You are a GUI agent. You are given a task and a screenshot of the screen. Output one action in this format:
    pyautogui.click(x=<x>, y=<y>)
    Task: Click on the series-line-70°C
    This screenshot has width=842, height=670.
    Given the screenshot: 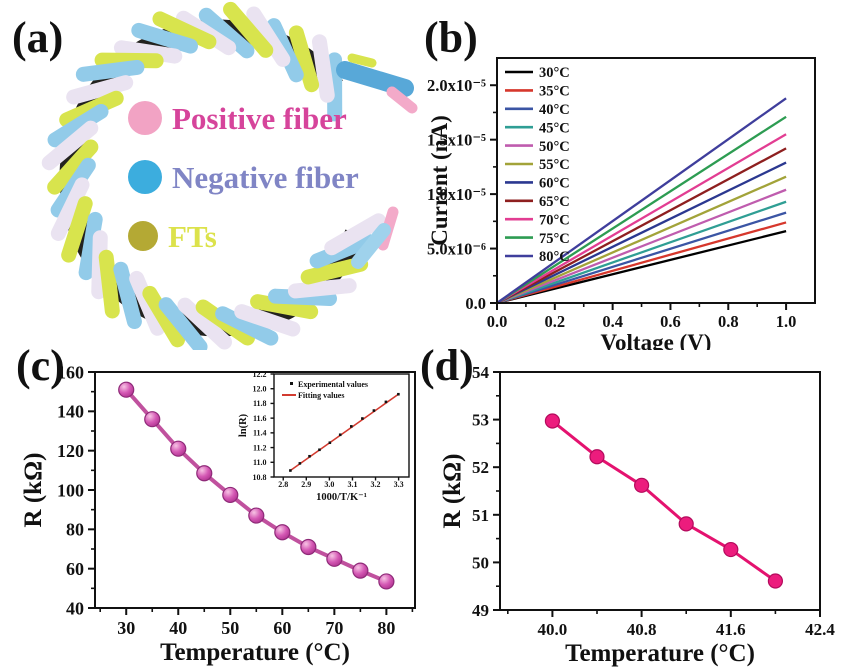 What is the action you would take?
    pyautogui.click(x=641, y=218)
    